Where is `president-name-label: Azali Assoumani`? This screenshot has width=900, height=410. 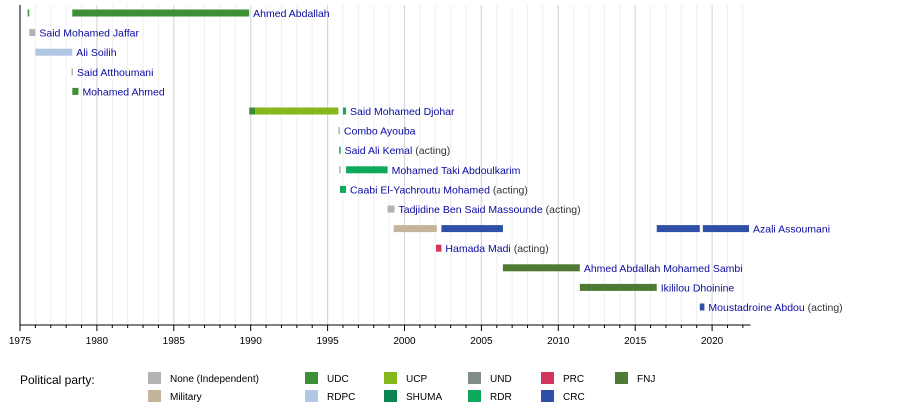
president-name-label: Azali Assoumani is located at coordinates (791, 230).